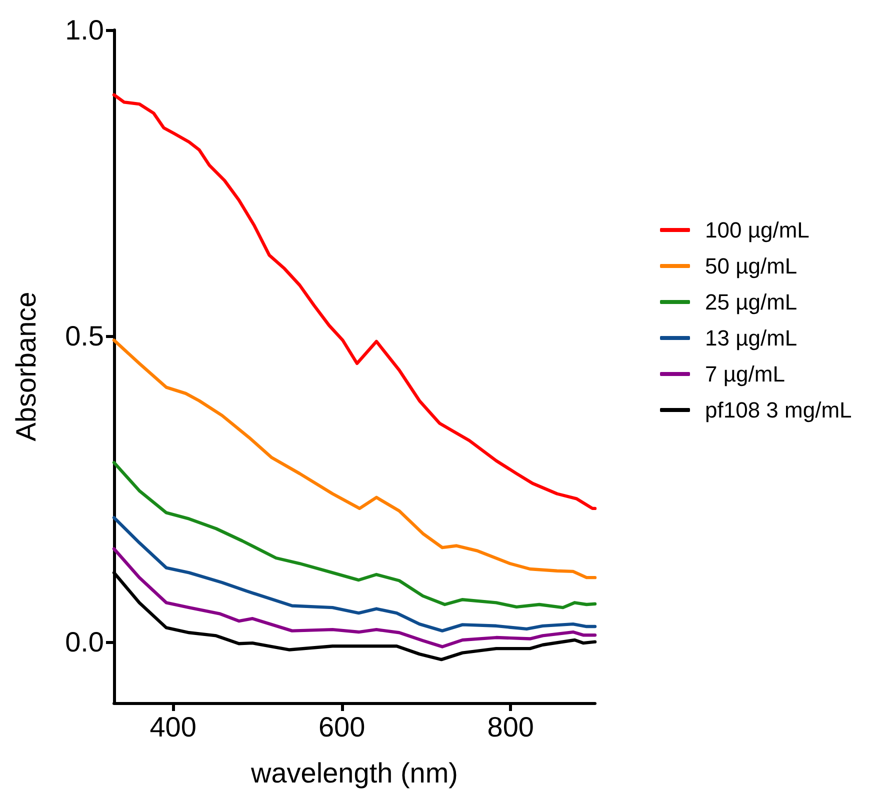 This screenshot has width=879, height=807. What do you see at coordinates (84, 336) in the screenshot?
I see `y-tick-label: 0.5` at bounding box center [84, 336].